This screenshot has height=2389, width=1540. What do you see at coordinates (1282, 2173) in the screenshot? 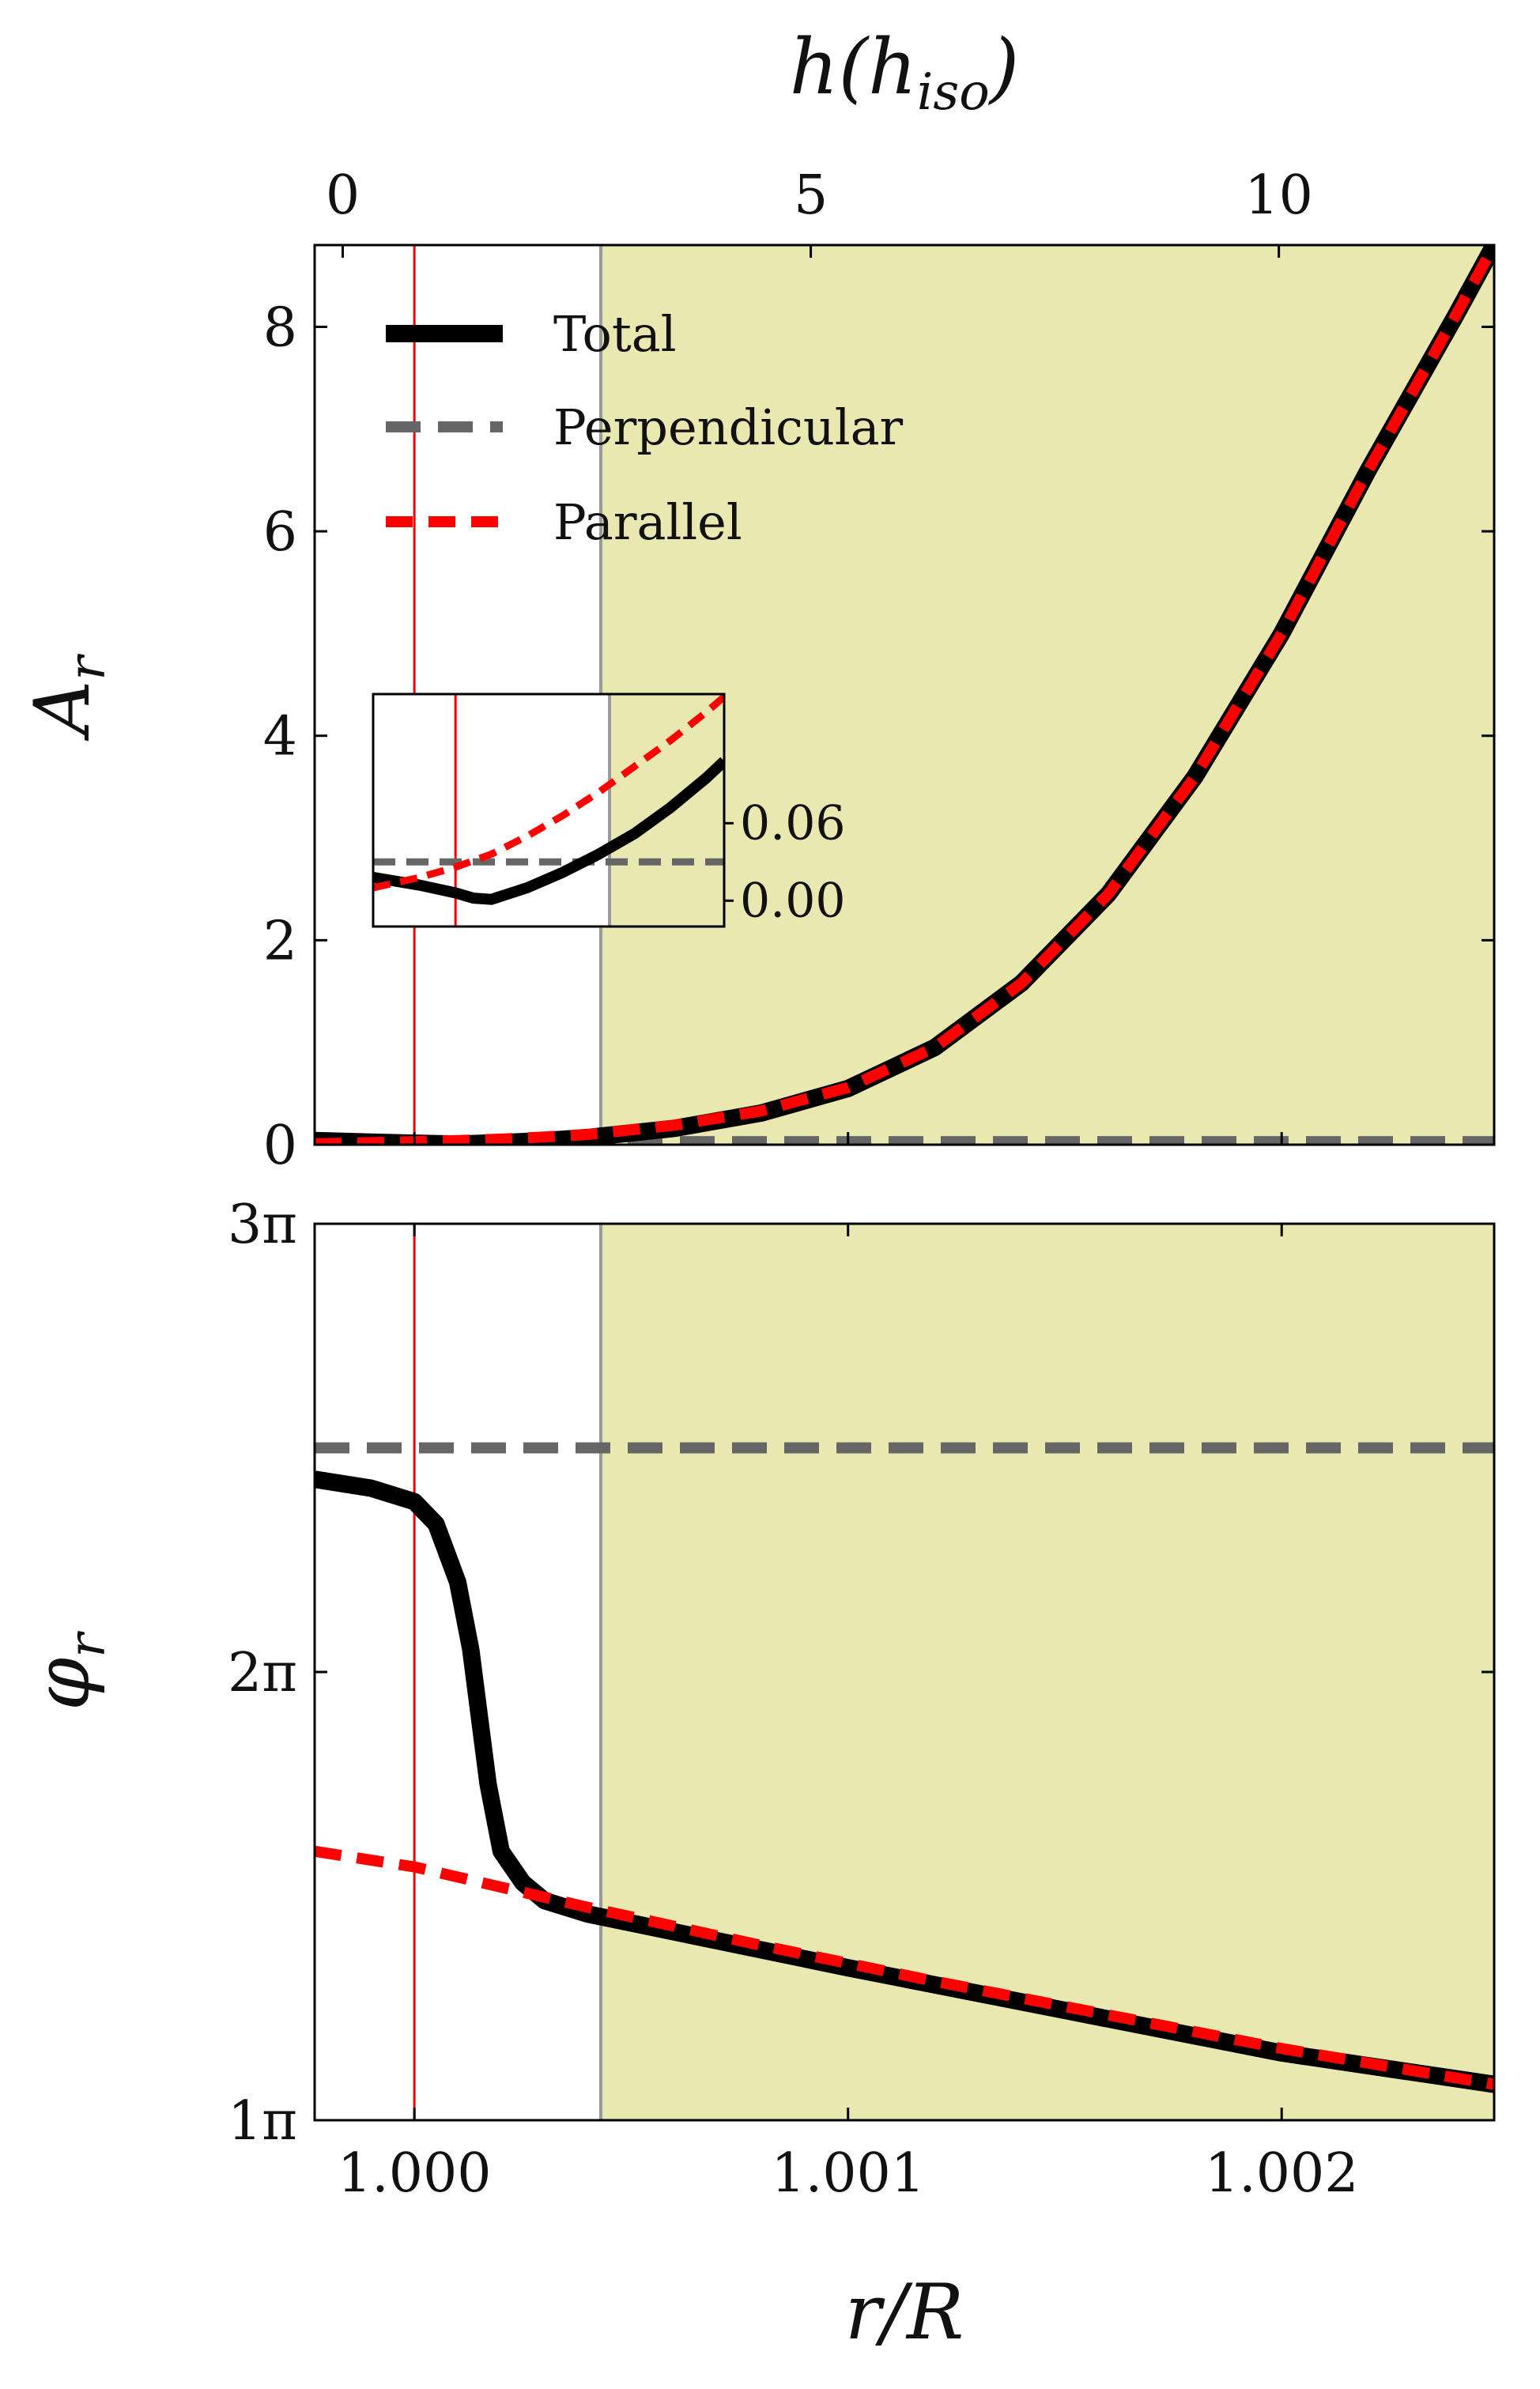
I see `x-tick-label-2: 1.002` at bounding box center [1282, 2173].